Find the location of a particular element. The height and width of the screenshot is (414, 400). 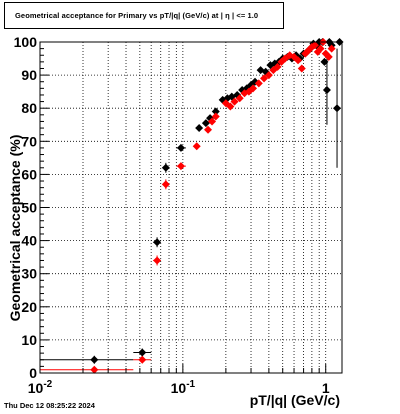

y-tick-label: 60 is located at coordinates (29, 174).